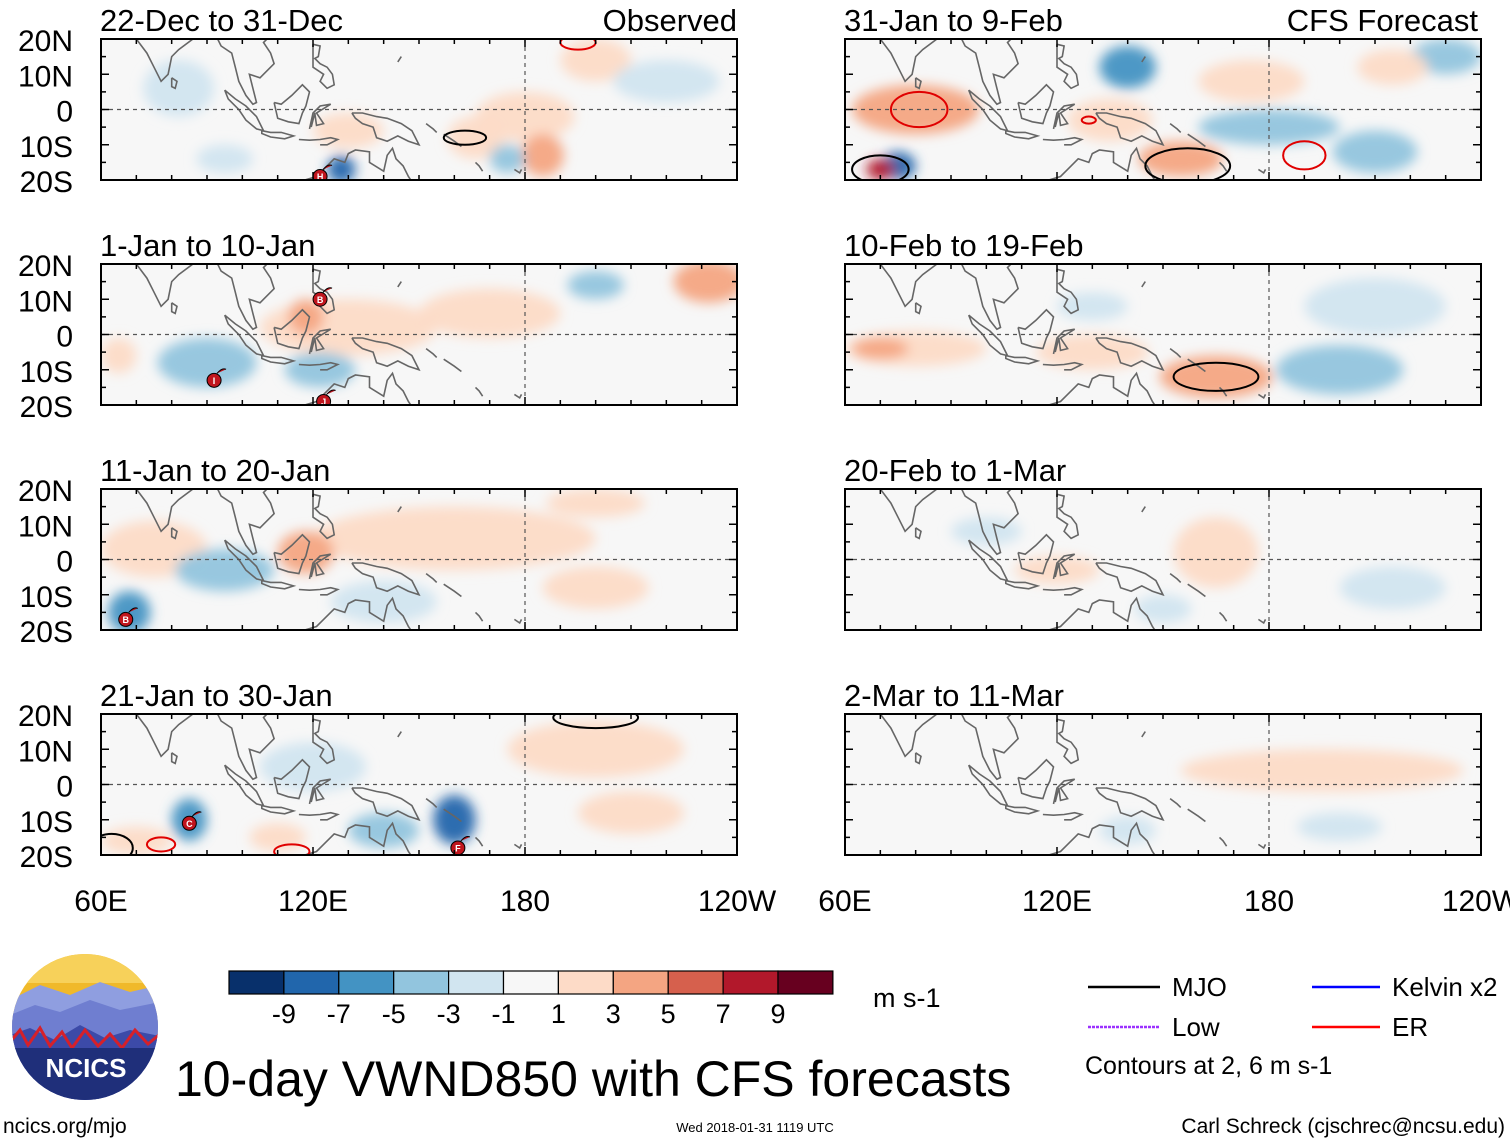 This screenshot has height=1142, width=1510. What do you see at coordinates (531, 999) in the screenshot?
I see `colorbar: -9 -7 -5 -3 -1 1 3 5 7 9` at bounding box center [531, 999].